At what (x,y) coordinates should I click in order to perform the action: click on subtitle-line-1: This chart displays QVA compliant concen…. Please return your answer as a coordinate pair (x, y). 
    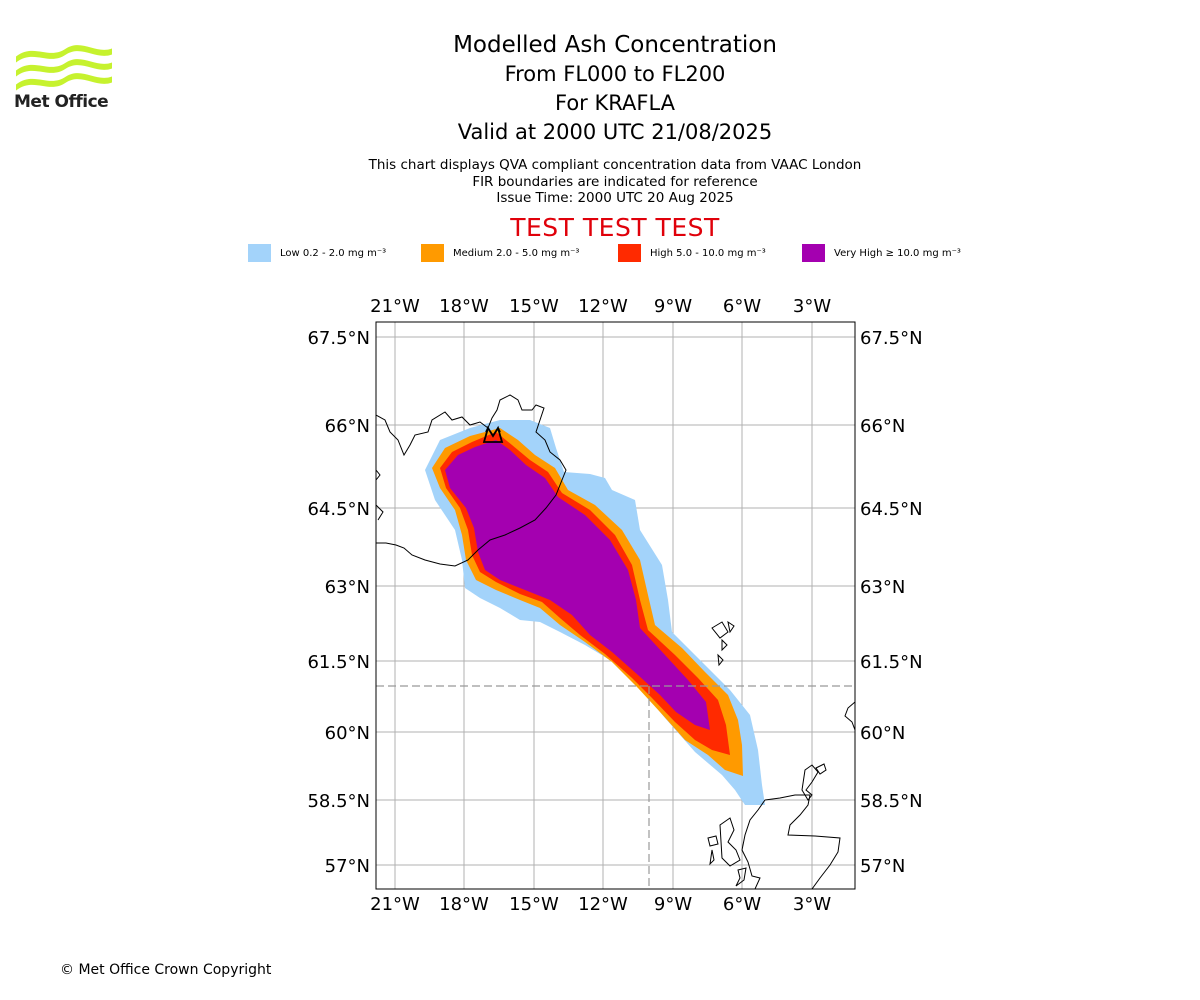
    Looking at the image, I should click on (615, 165).